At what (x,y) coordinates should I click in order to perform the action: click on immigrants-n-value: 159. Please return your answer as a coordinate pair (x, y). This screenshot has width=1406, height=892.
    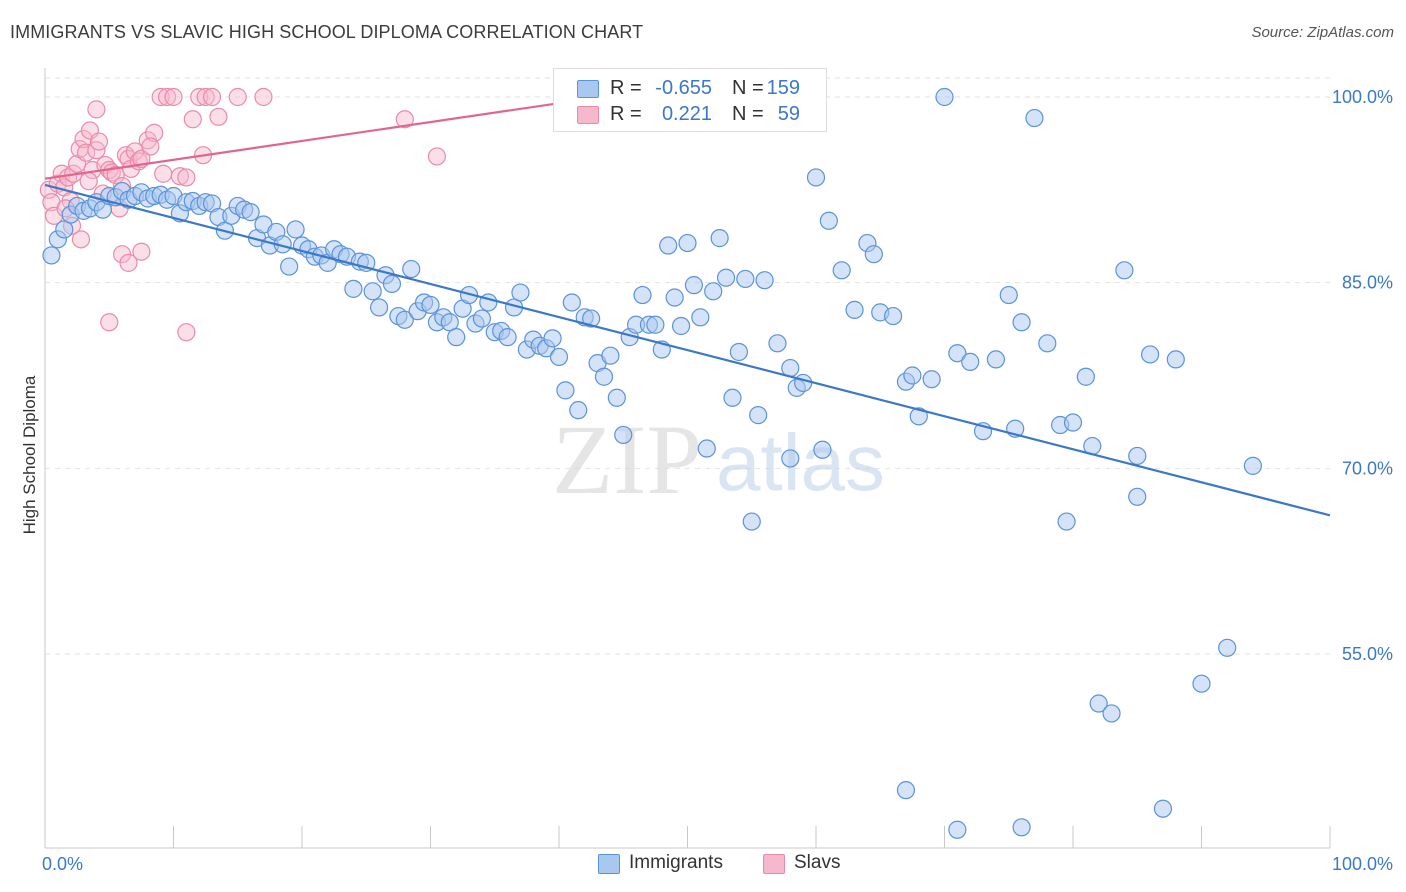
    Looking at the image, I should click on (783, 88).